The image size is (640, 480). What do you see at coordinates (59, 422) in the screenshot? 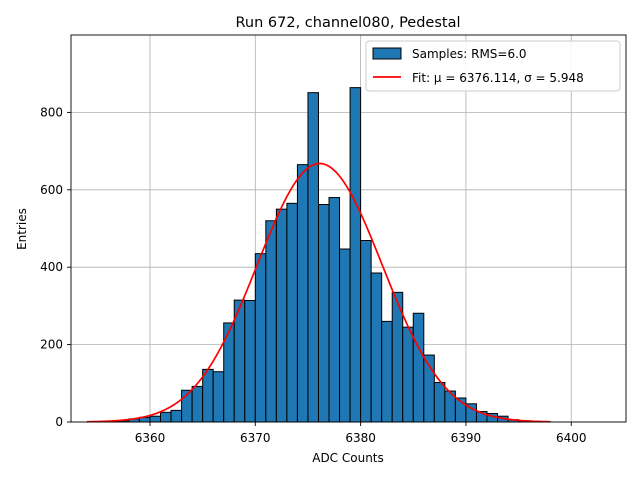
I see `y-tick-label: 0` at bounding box center [59, 422].